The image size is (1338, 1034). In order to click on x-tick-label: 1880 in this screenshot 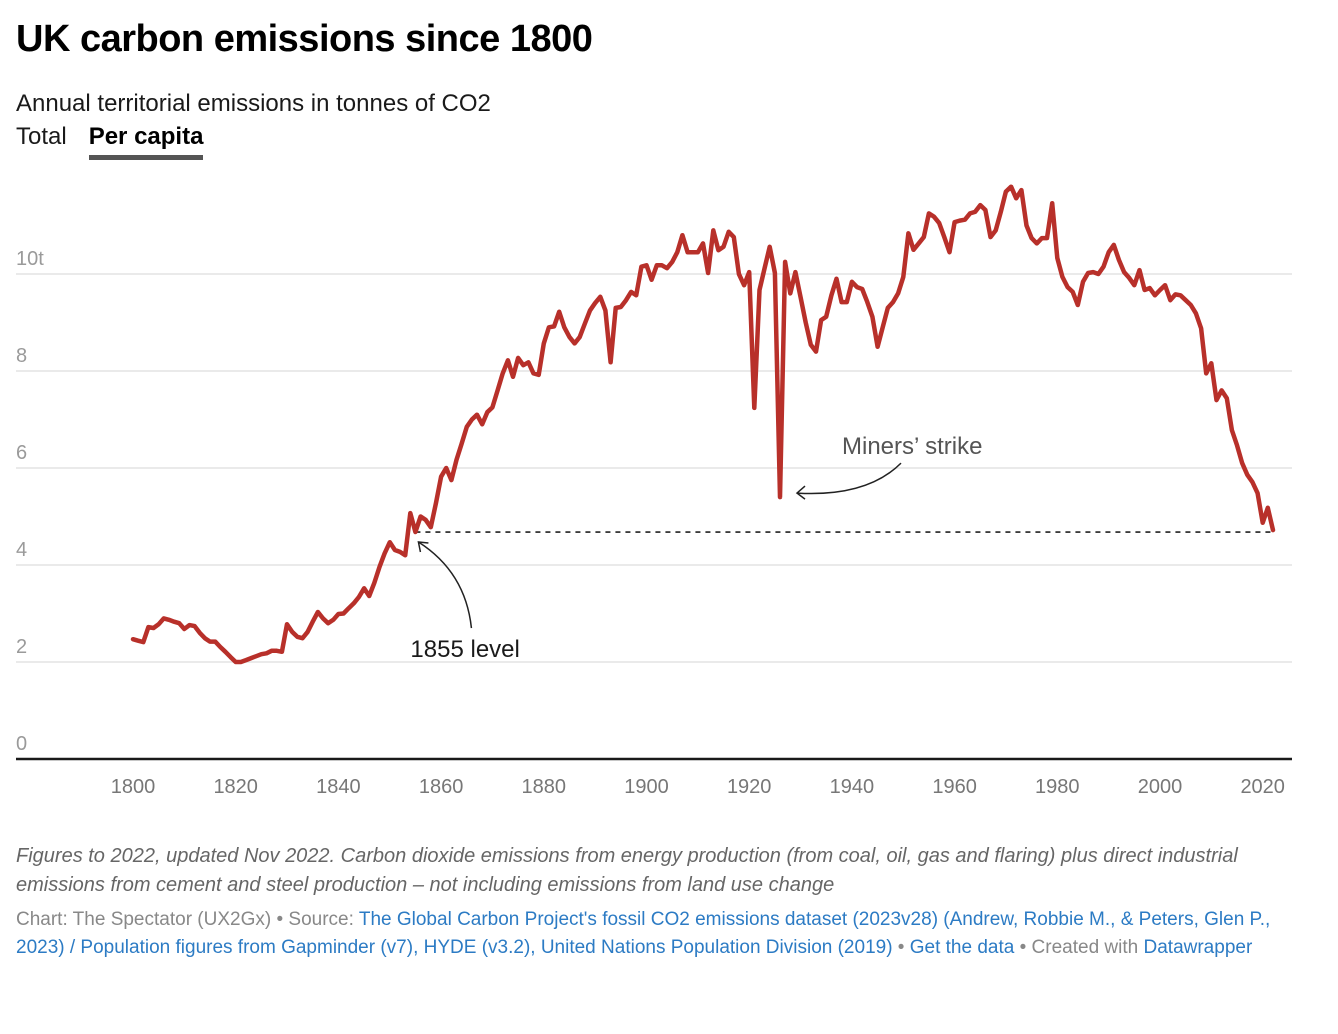, I will do `click(544, 787)`.